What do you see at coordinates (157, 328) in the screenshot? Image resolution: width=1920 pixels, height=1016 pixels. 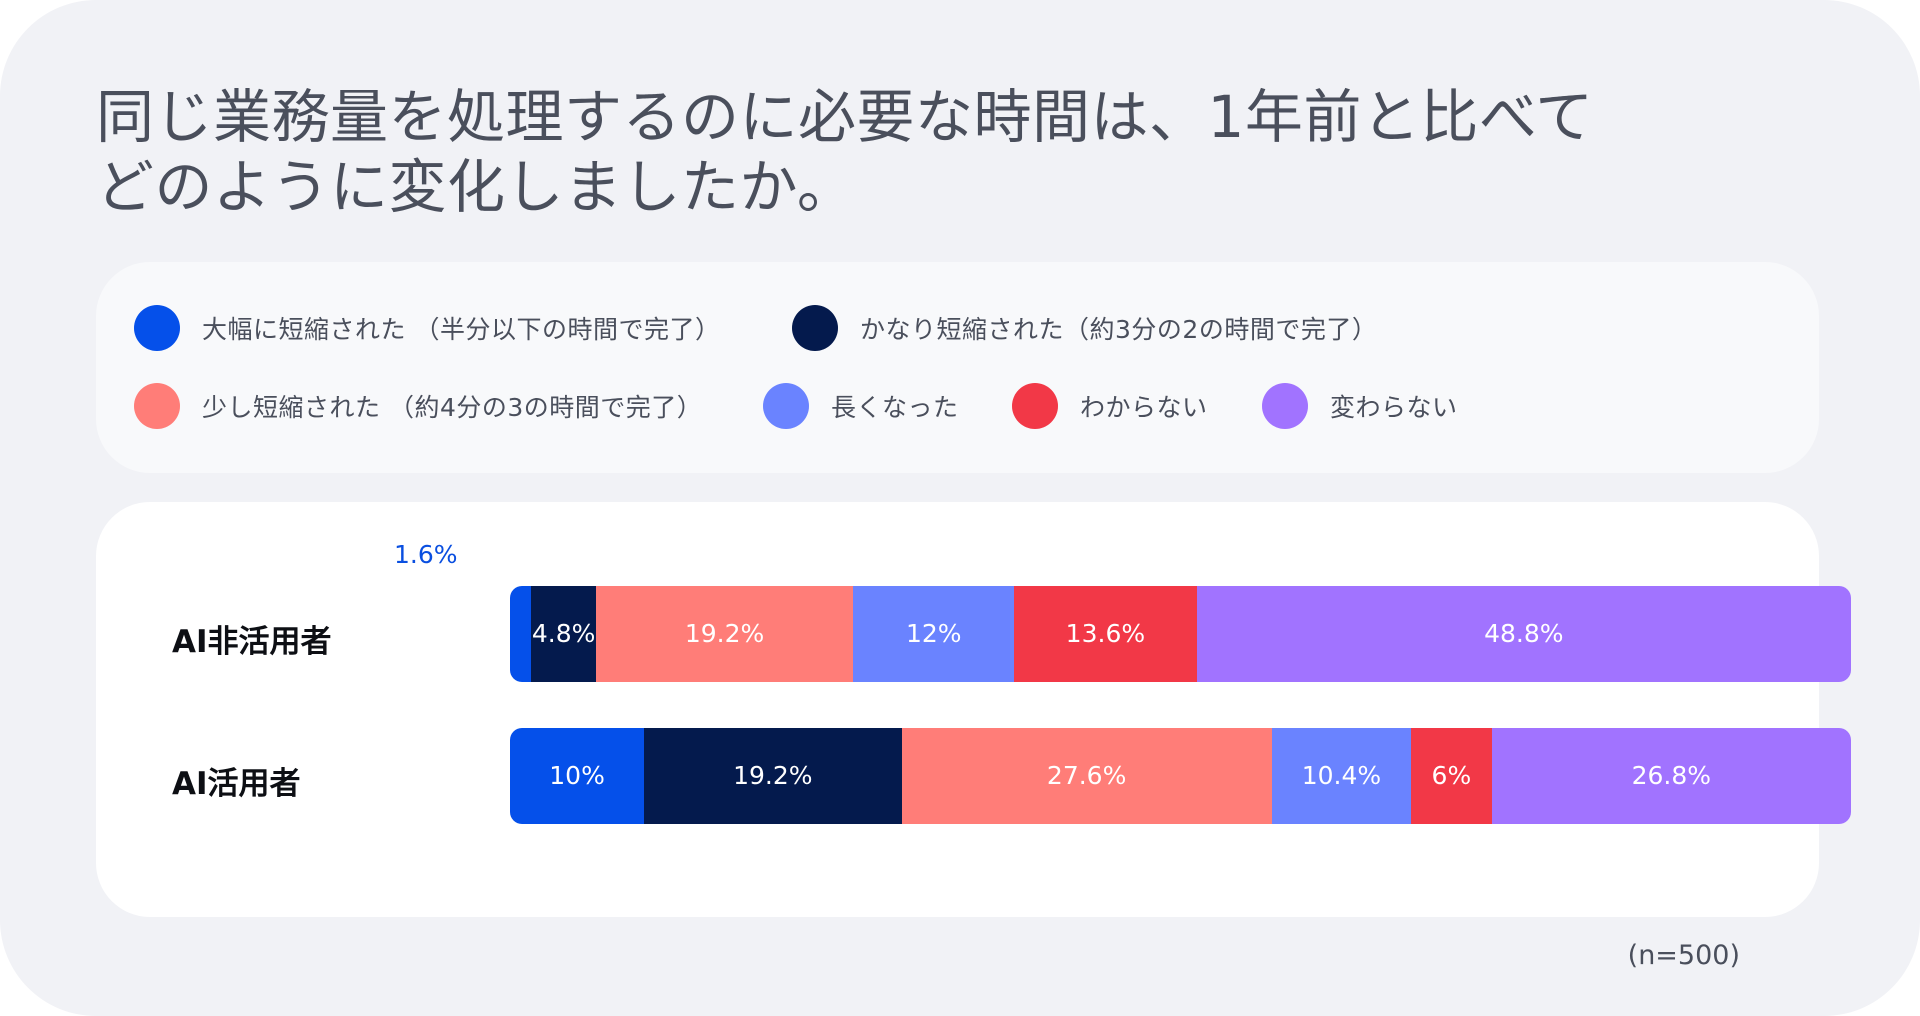 I see `legend-swatch-major-reduction` at bounding box center [157, 328].